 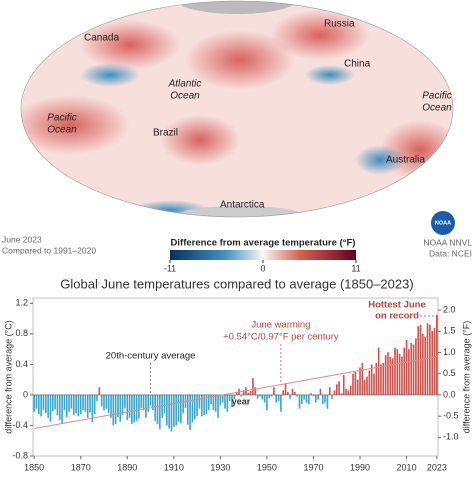 What do you see at coordinates (263, 243) in the screenshot?
I see `colorbar-title: Difference from average temperature (°F)` at bounding box center [263, 243].